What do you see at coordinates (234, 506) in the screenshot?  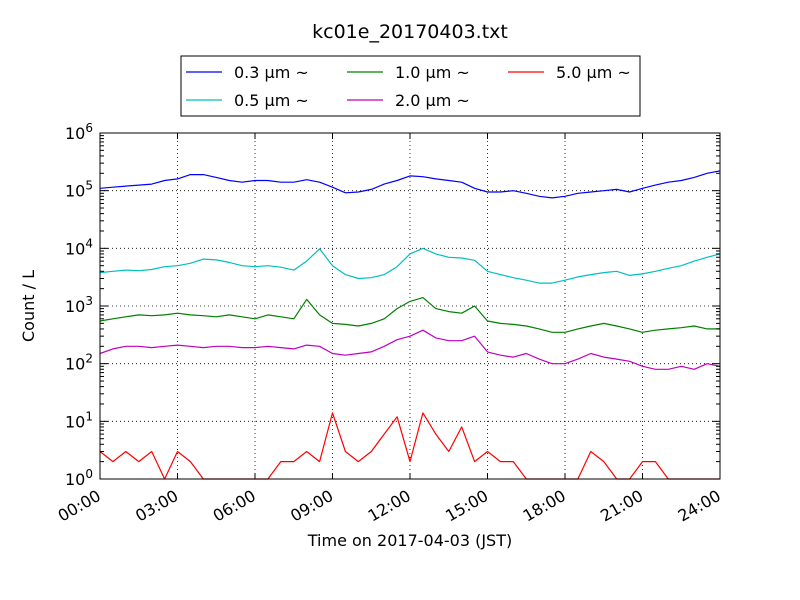 I see `x-tick-label: 06:00` at bounding box center [234, 506].